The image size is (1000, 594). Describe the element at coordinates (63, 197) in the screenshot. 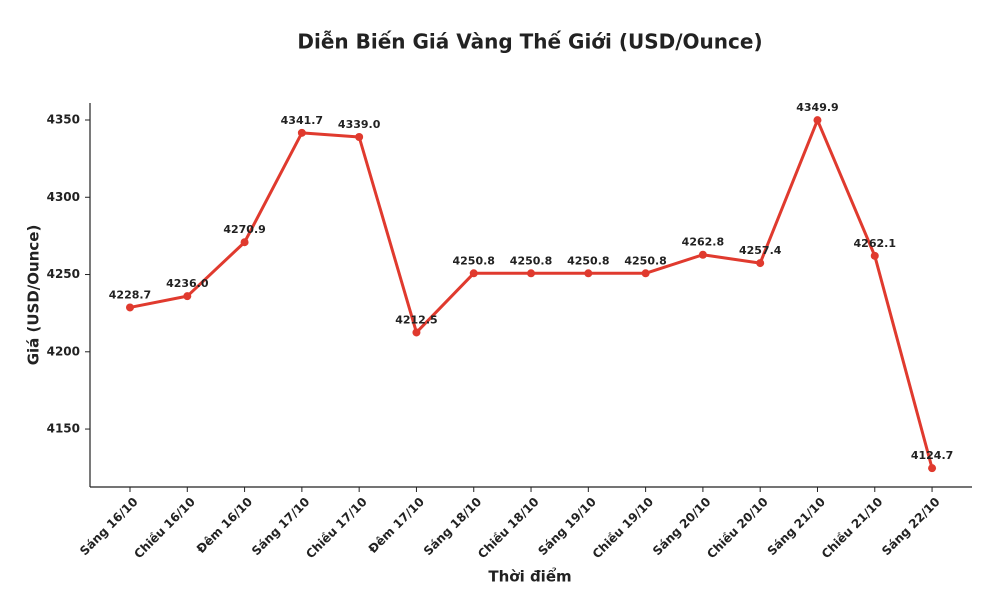

I see `y-tick-label: 4300` at that location.